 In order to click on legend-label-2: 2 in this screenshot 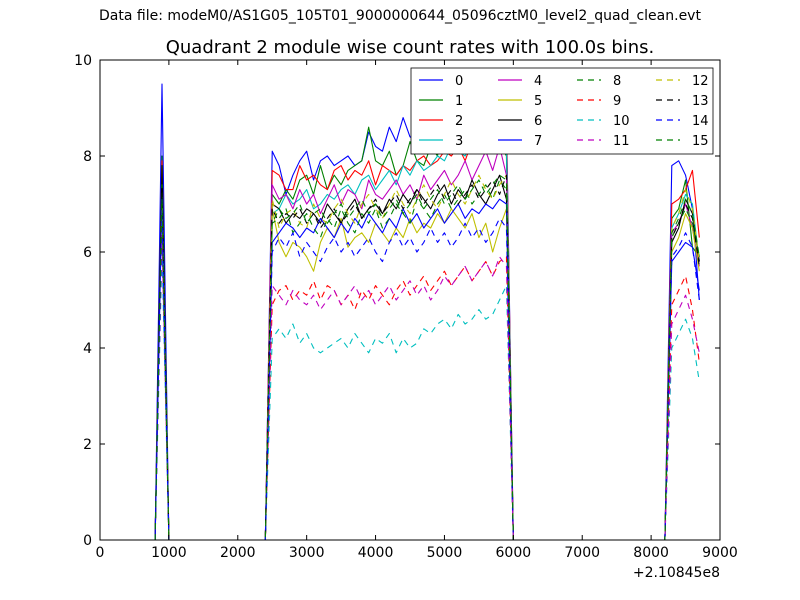, I will do `click(459, 121)`.